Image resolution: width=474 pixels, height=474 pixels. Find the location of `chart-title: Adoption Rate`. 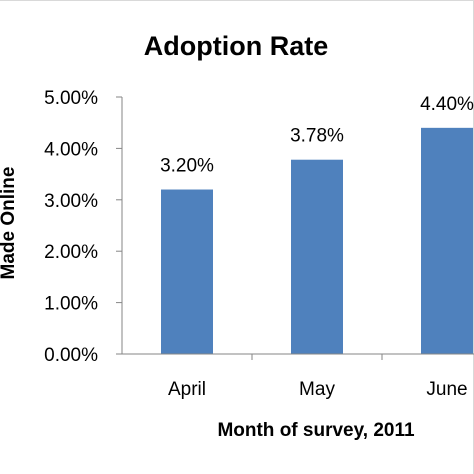

chart-title: Adoption Rate is located at coordinates (236, 46).